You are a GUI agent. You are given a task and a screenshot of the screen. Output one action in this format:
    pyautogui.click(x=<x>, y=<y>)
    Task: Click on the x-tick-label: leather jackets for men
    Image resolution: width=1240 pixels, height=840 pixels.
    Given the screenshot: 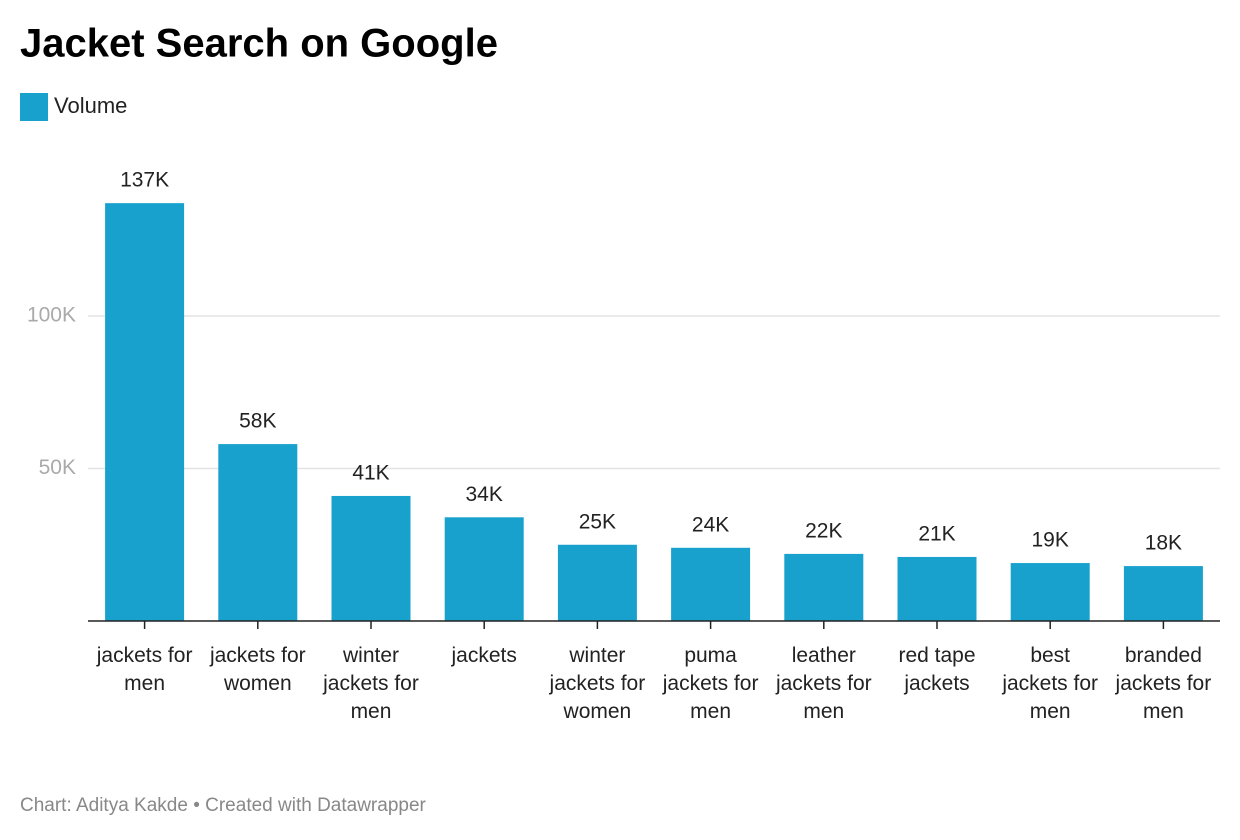 What is the action you would take?
    pyautogui.click(x=823, y=683)
    